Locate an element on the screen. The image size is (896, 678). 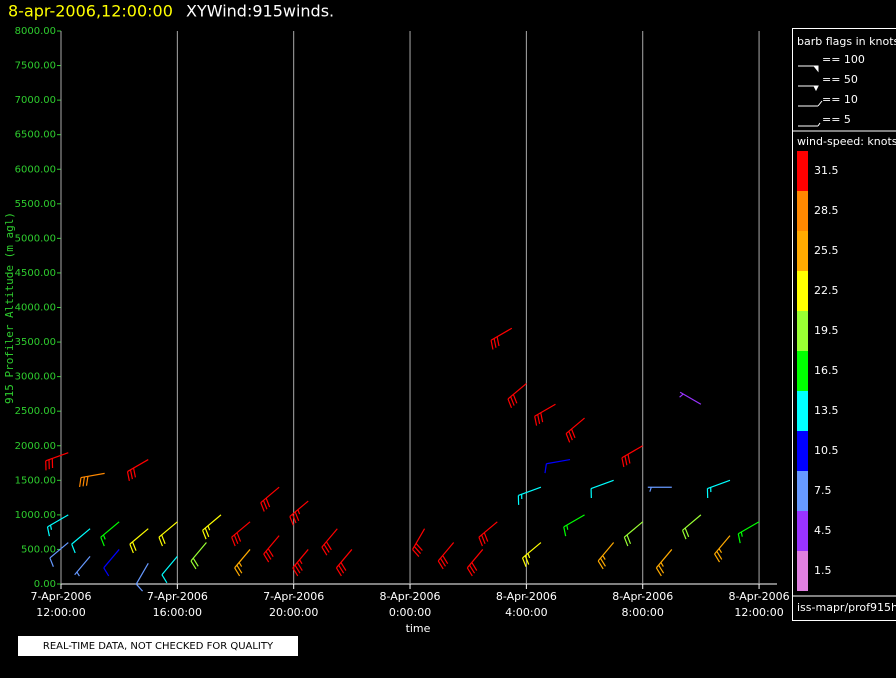
y-tick-label: 5500.00 is located at coordinates (35, 204).